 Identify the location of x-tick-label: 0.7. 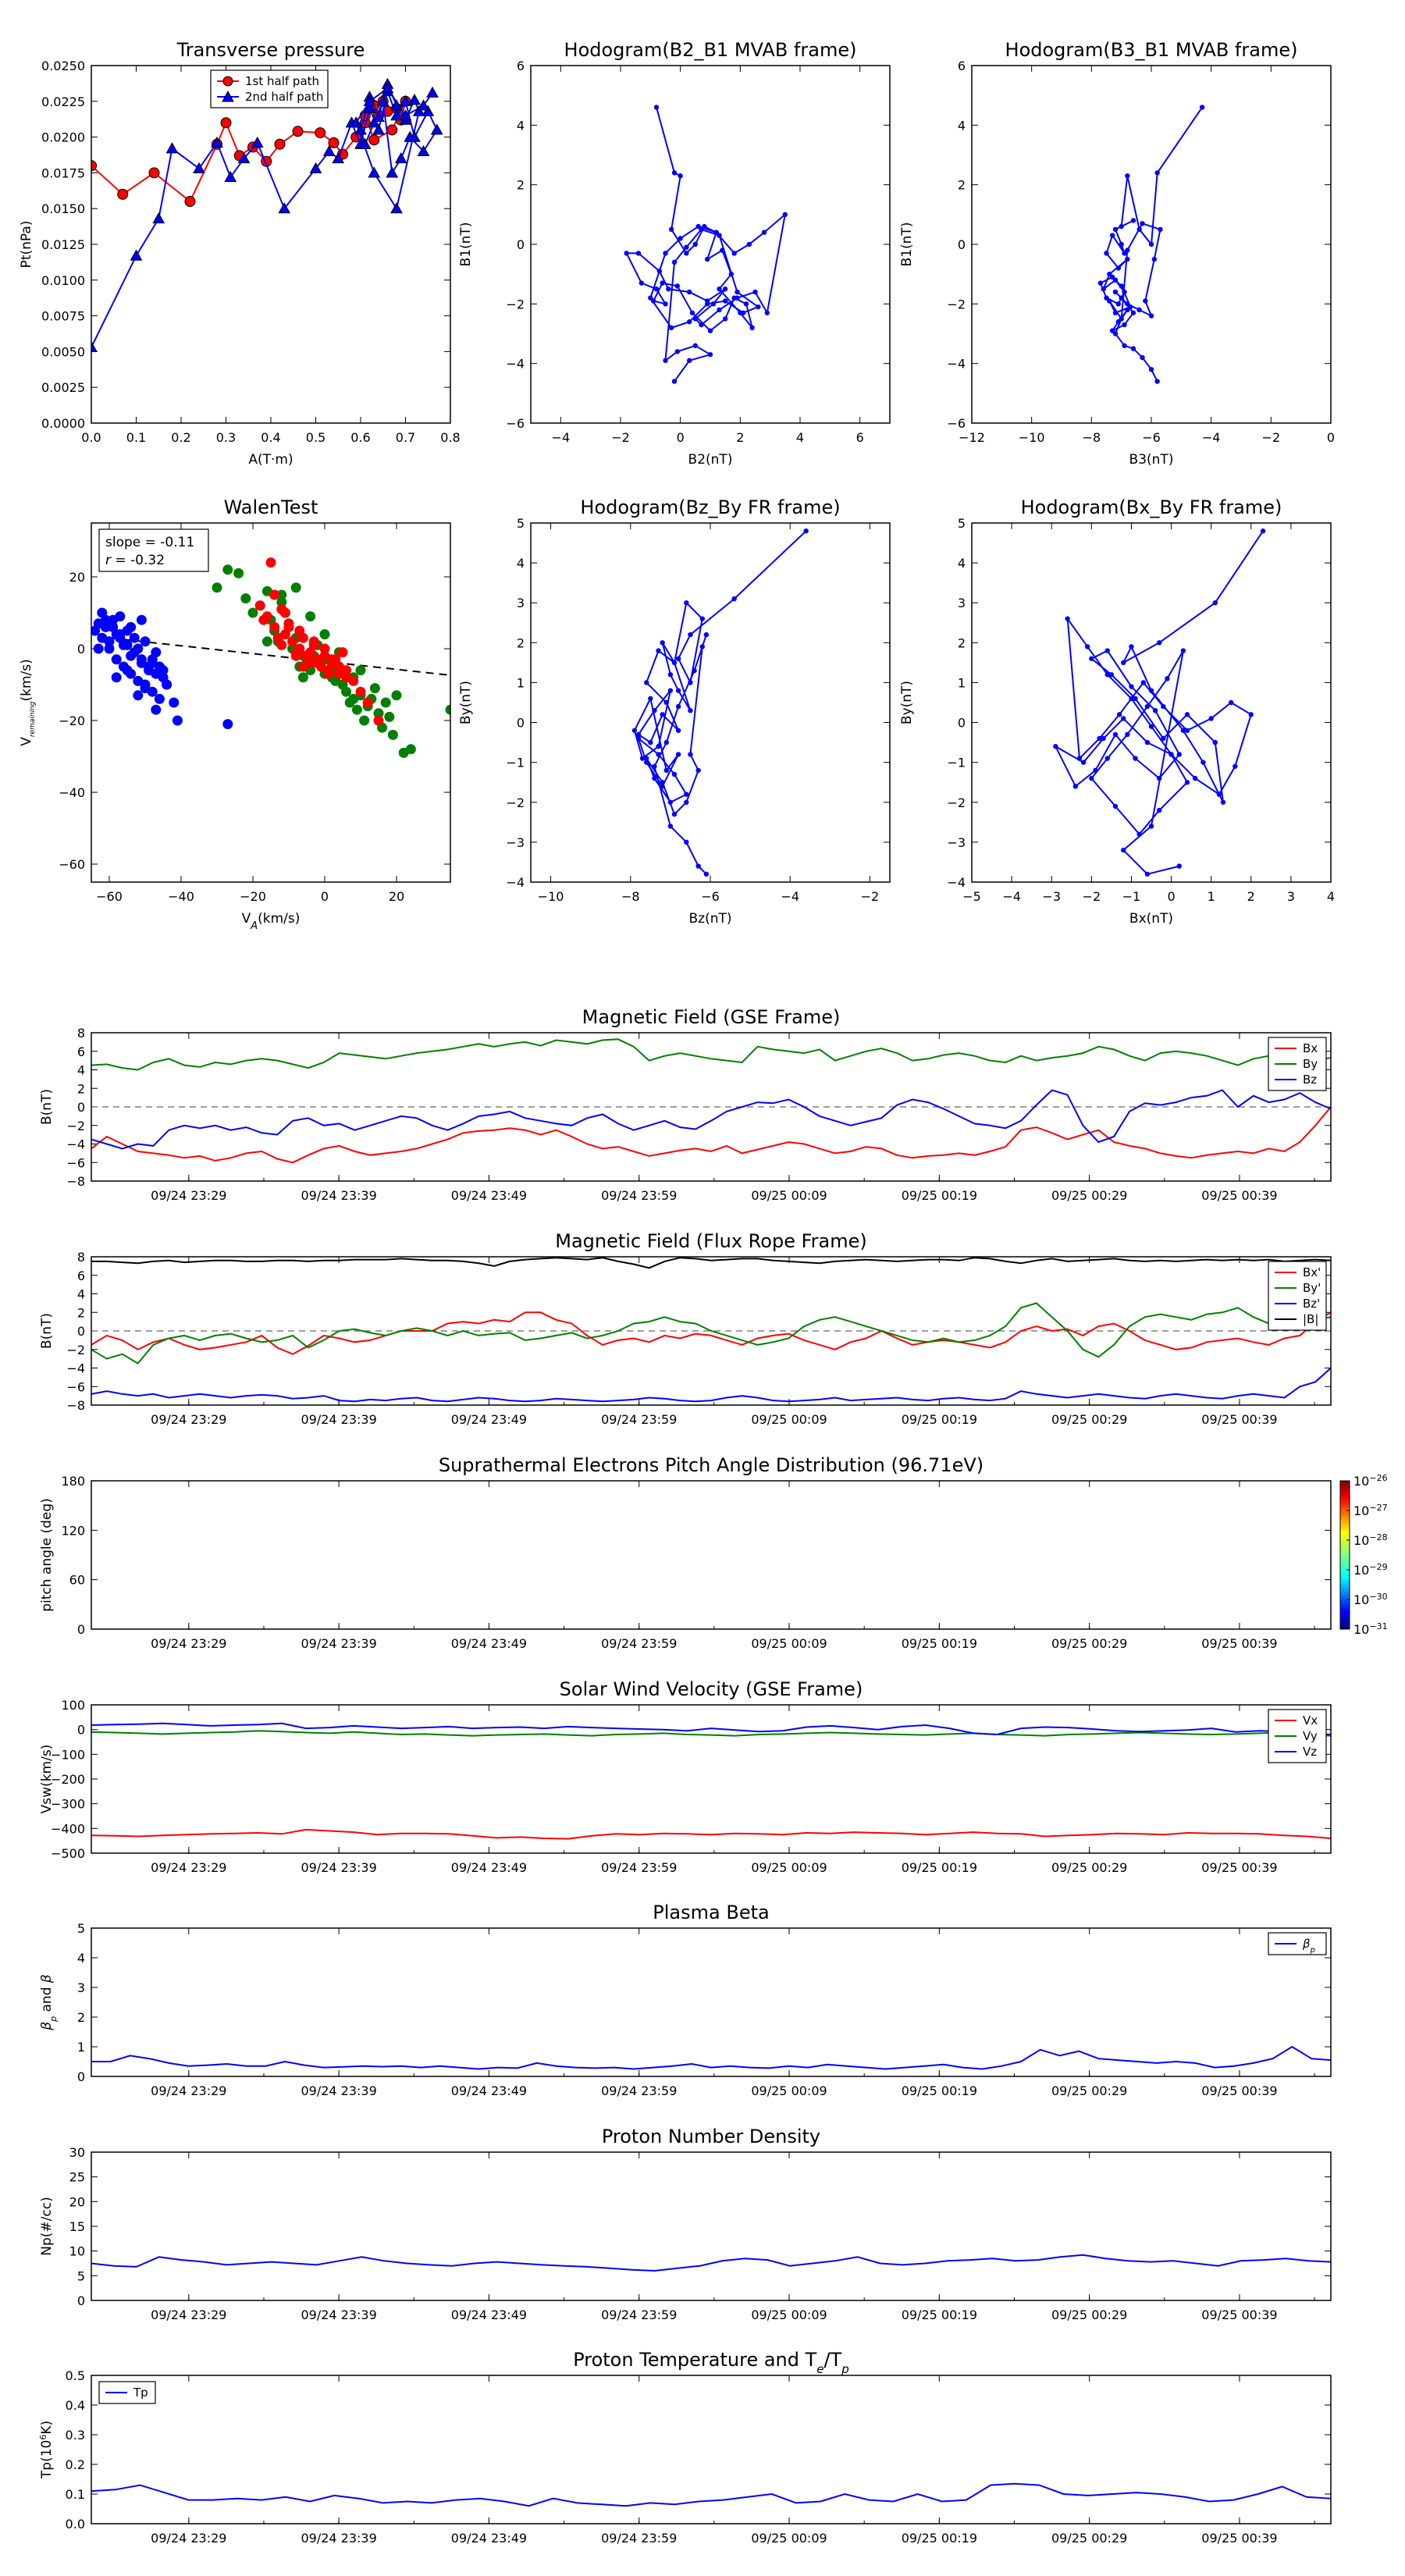
(406, 437).